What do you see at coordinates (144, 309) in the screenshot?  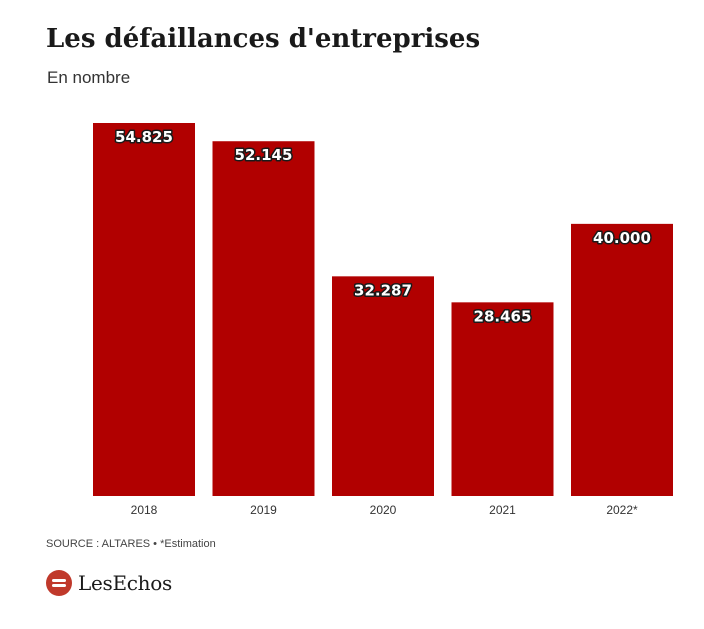 I see `bar-2018` at bounding box center [144, 309].